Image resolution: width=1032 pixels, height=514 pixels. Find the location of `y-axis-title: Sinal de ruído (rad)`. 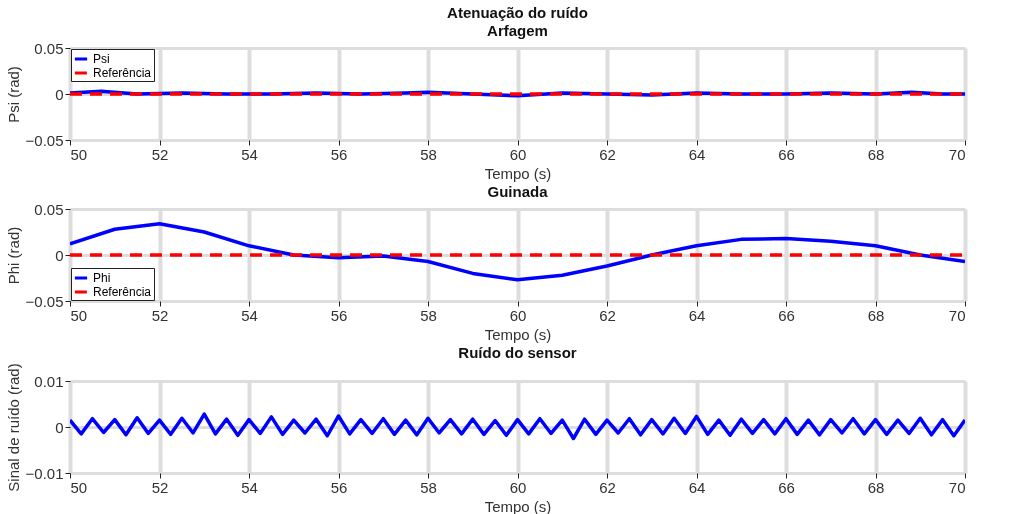

y-axis-title: Sinal de ruído (rad) is located at coordinates (13, 427).